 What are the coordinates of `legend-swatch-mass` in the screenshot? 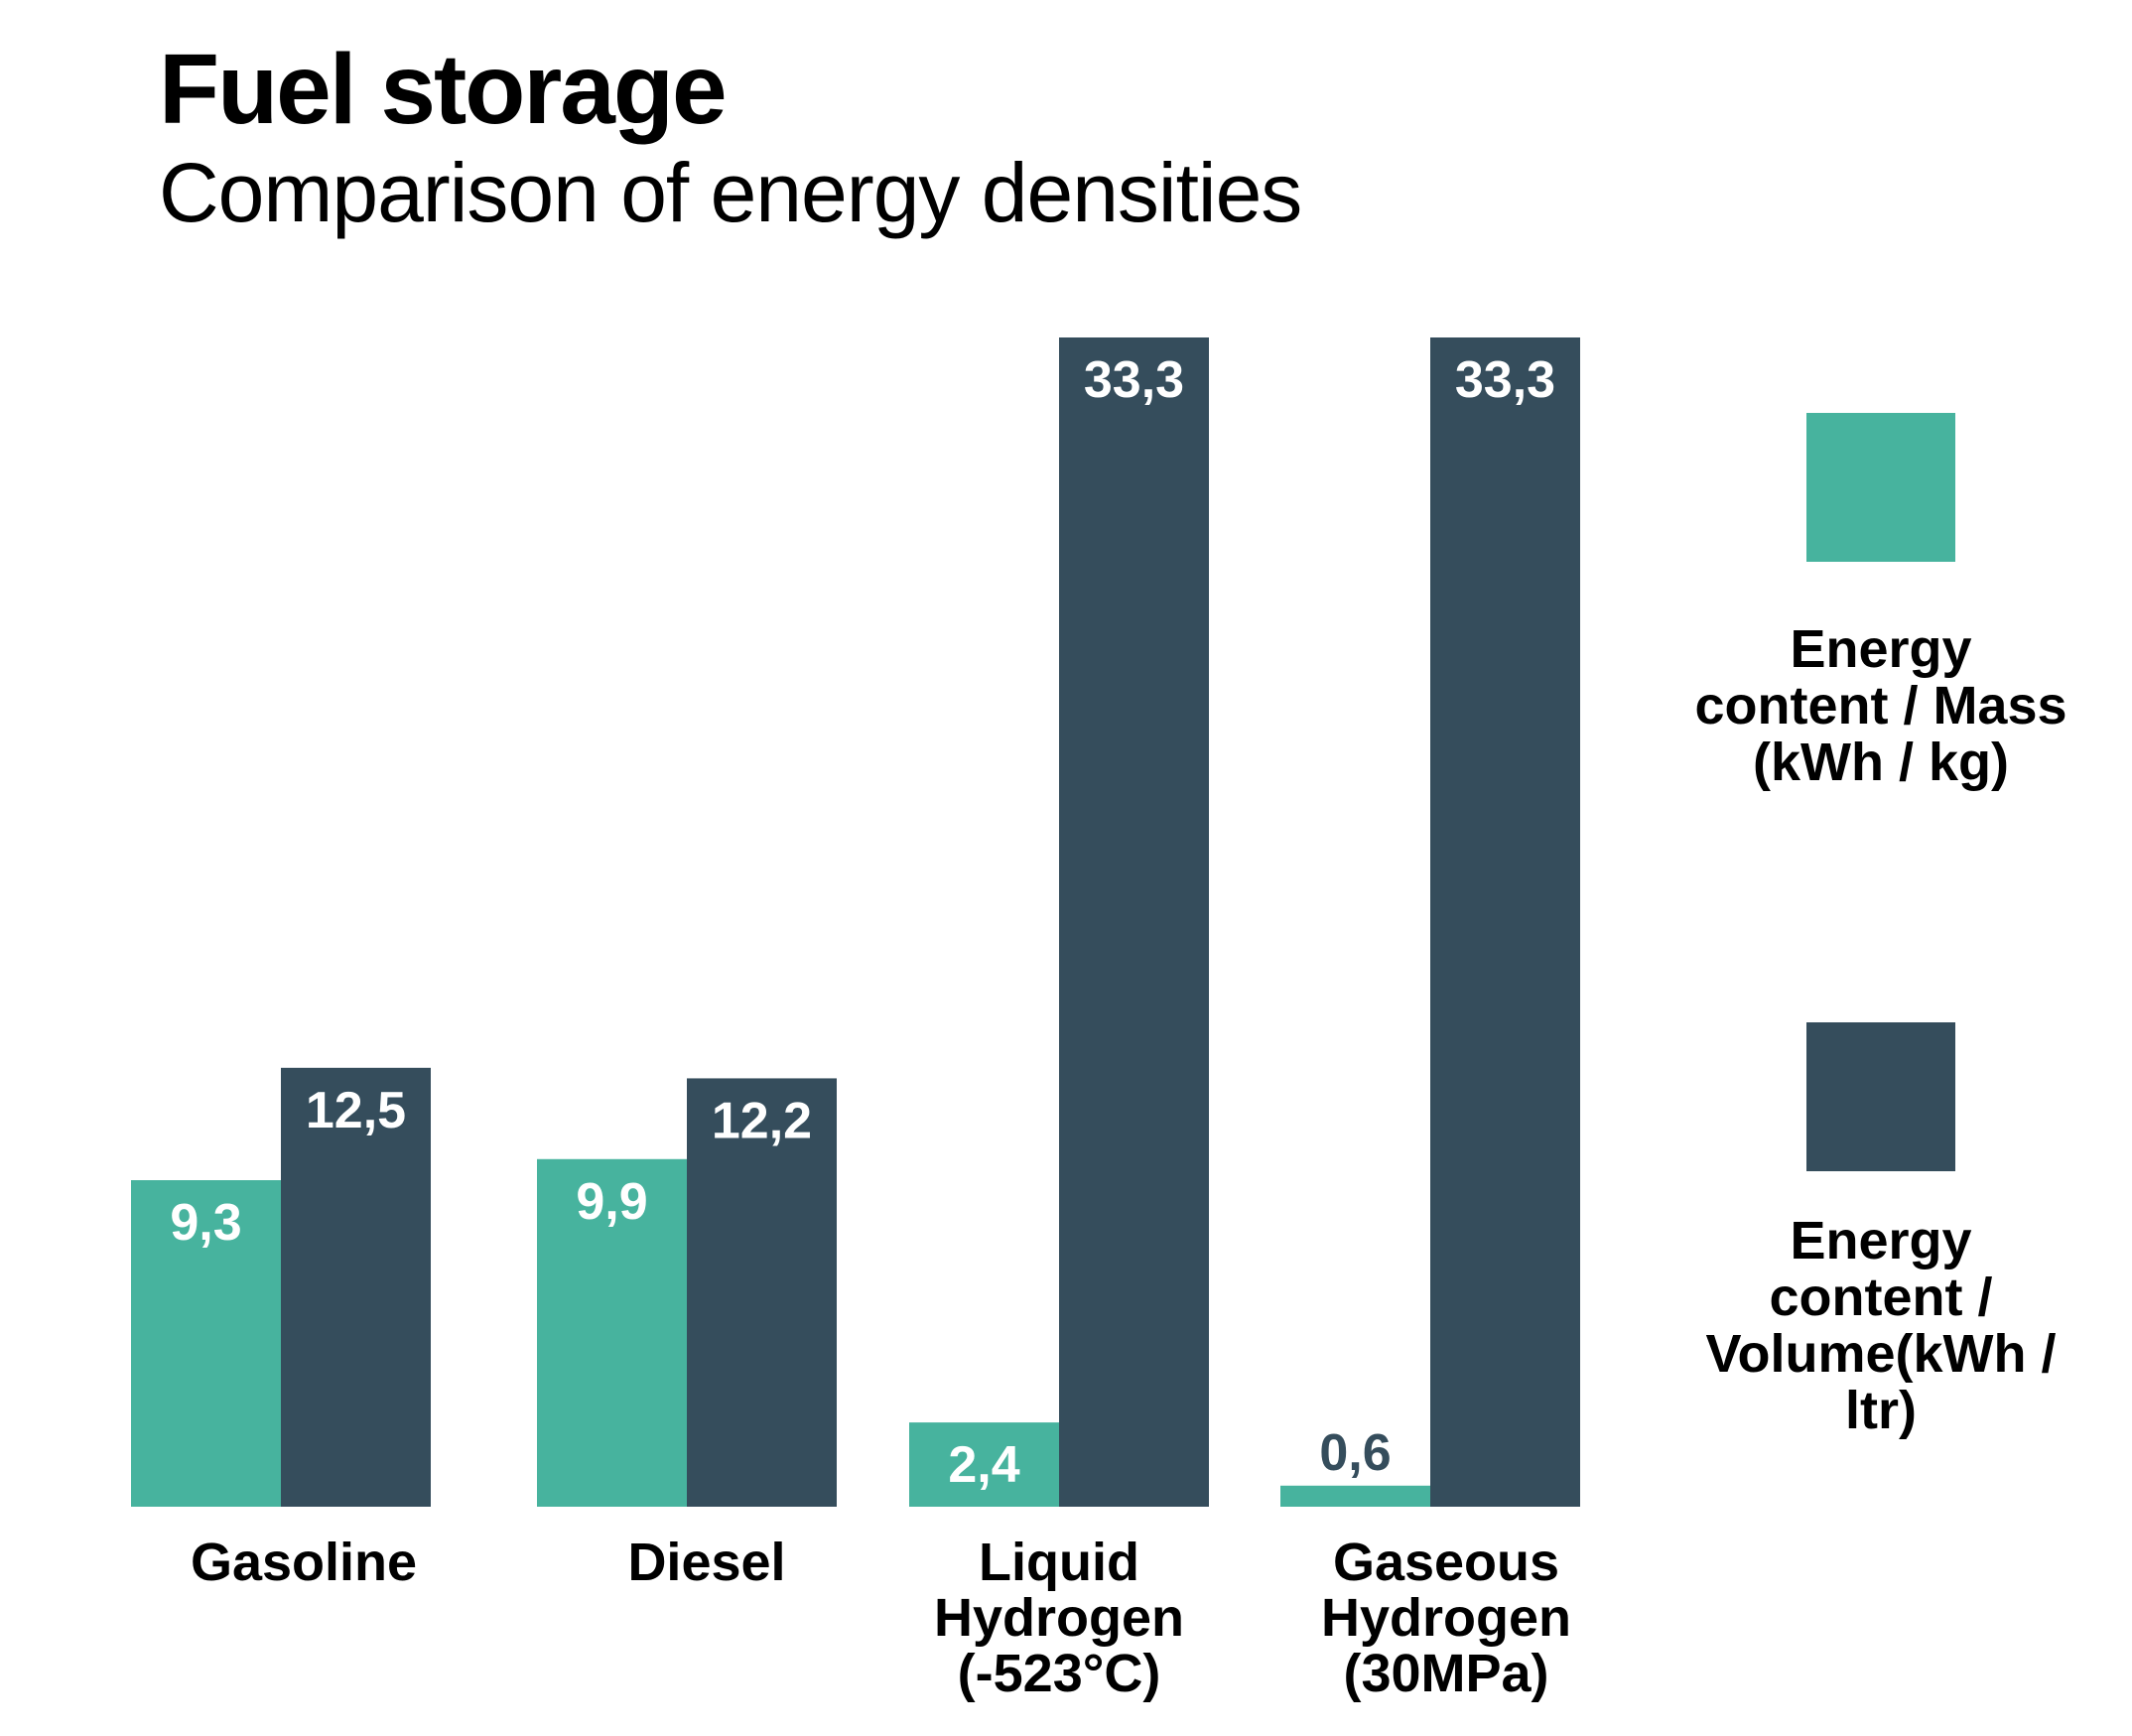 It's located at (1880, 487).